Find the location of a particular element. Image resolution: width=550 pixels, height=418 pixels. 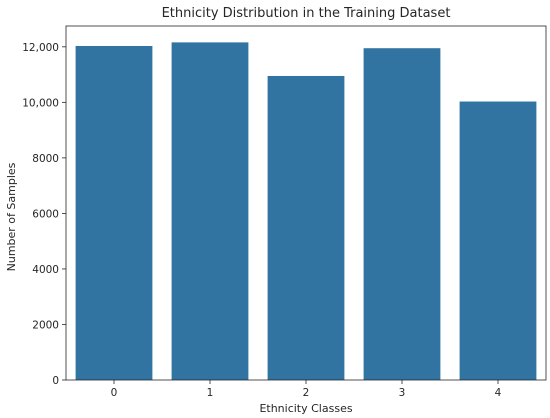

y-tick-label: 6000 is located at coordinates (45, 214).